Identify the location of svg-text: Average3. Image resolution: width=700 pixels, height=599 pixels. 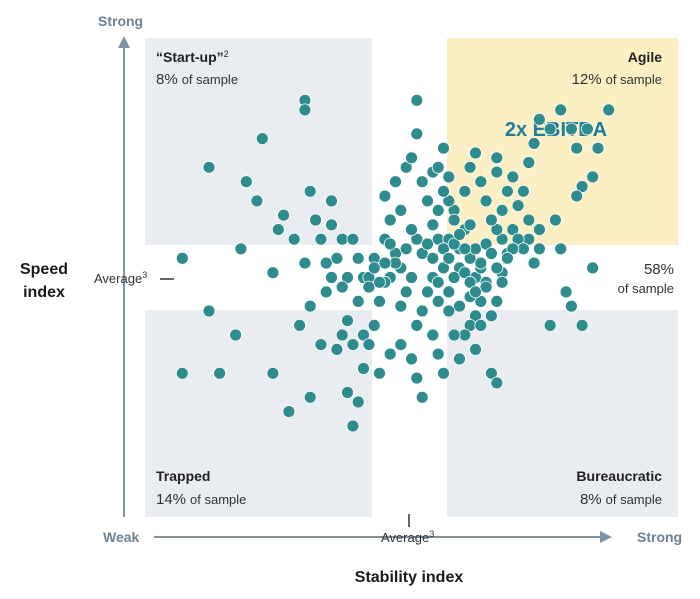
(120, 278).